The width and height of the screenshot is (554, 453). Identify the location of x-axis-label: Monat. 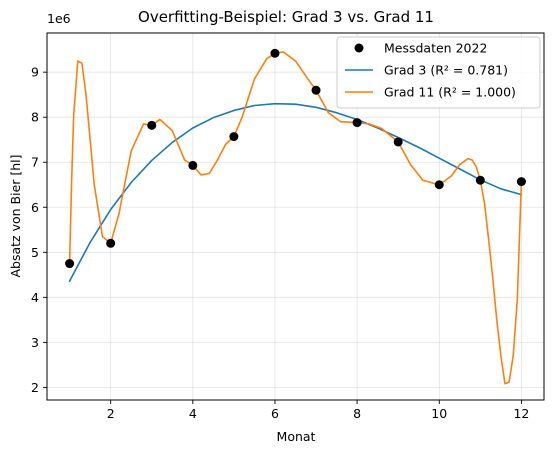
(296, 436).